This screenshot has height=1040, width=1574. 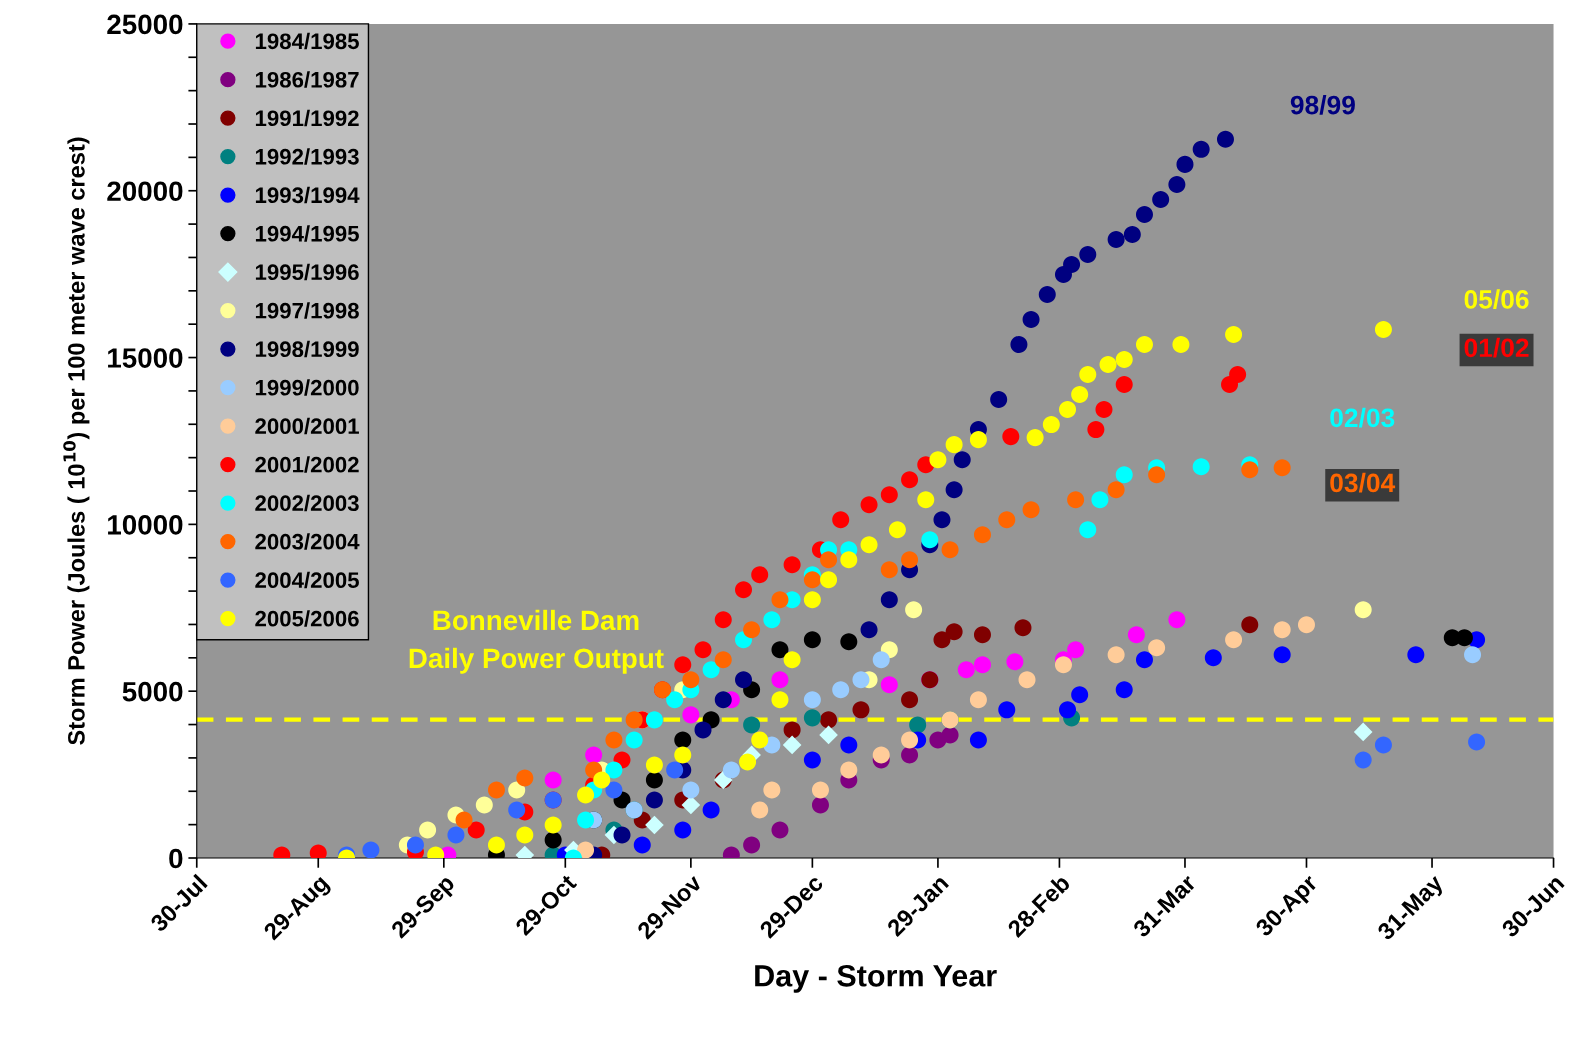 I want to click on legend-label: 2003/2004, so click(x=307, y=541).